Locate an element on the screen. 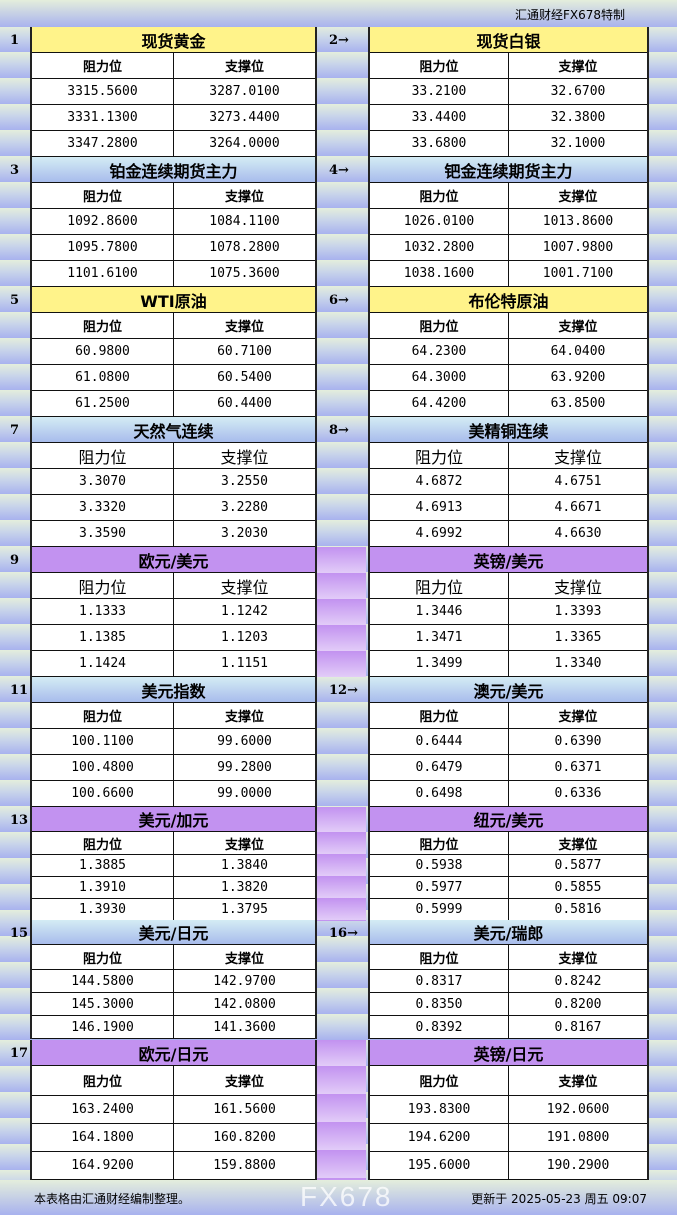  resistance-value: 33.4400 is located at coordinates (439, 117).